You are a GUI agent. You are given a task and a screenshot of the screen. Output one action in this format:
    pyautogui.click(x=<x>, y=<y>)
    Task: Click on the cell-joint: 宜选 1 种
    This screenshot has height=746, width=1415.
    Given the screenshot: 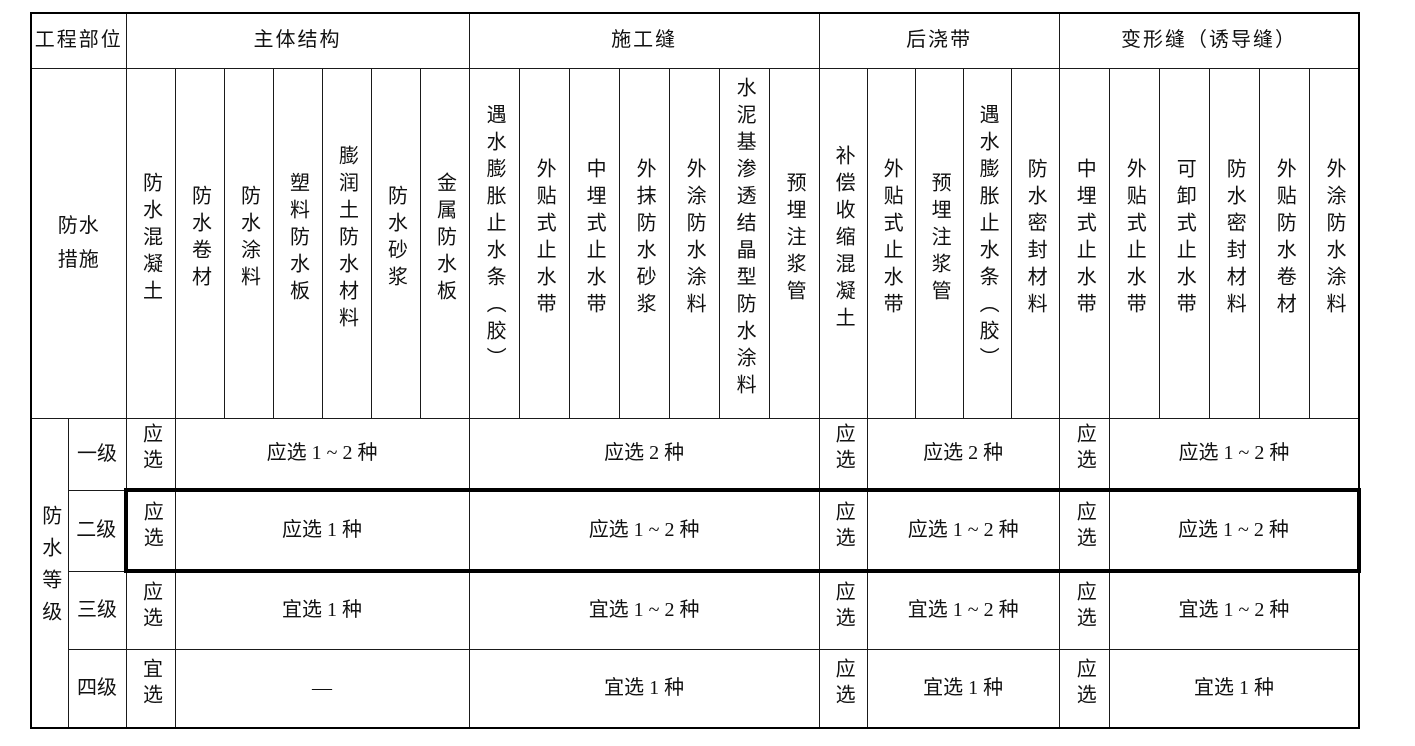 What is the action you would take?
    pyautogui.click(x=644, y=688)
    